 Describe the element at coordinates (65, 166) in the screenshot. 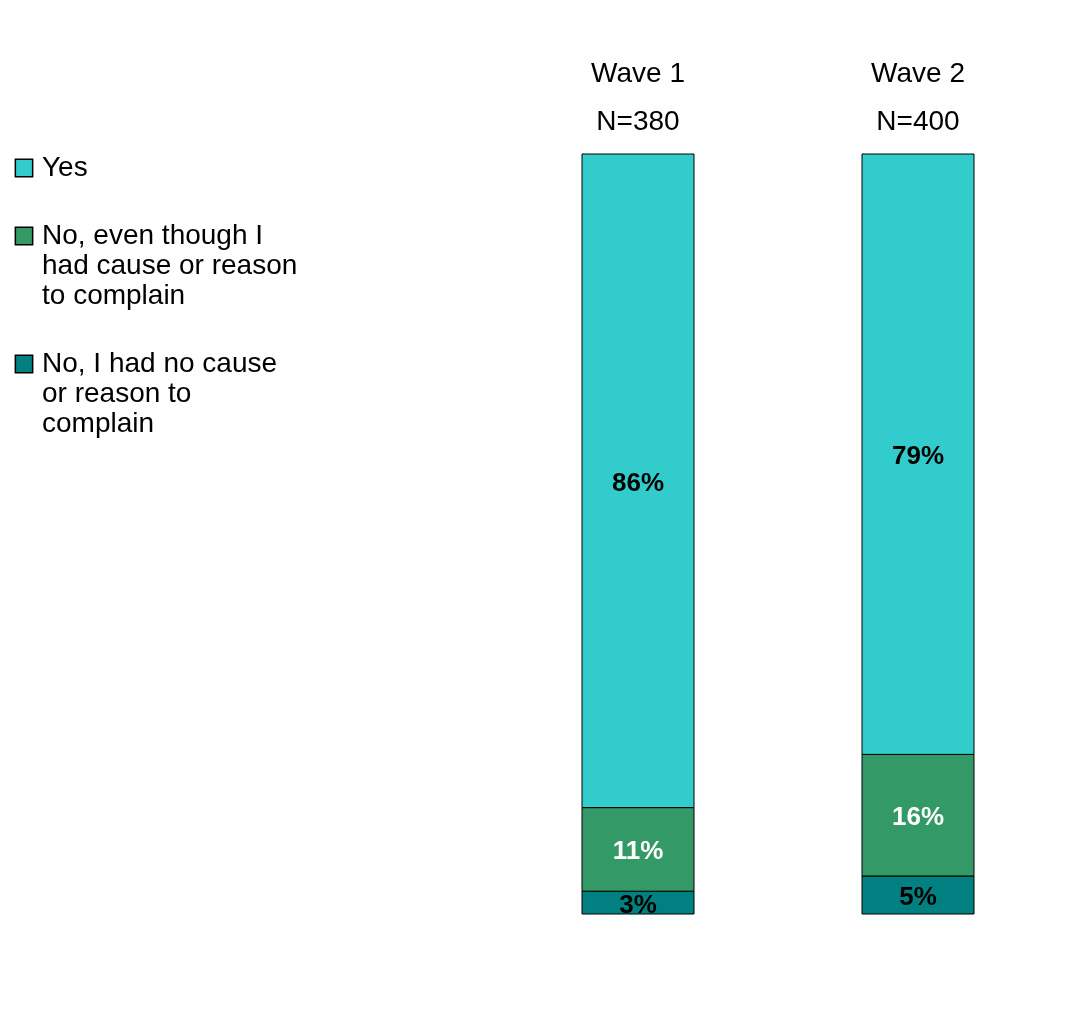

I see `legend-label: Yes` at that location.